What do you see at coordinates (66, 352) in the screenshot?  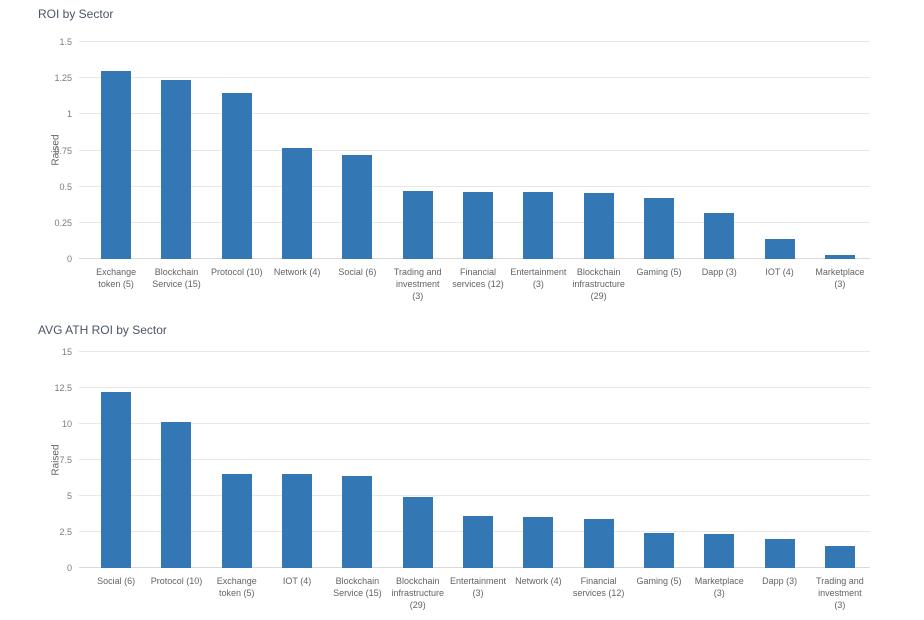 I see `y-tick-label: 15` at bounding box center [66, 352].